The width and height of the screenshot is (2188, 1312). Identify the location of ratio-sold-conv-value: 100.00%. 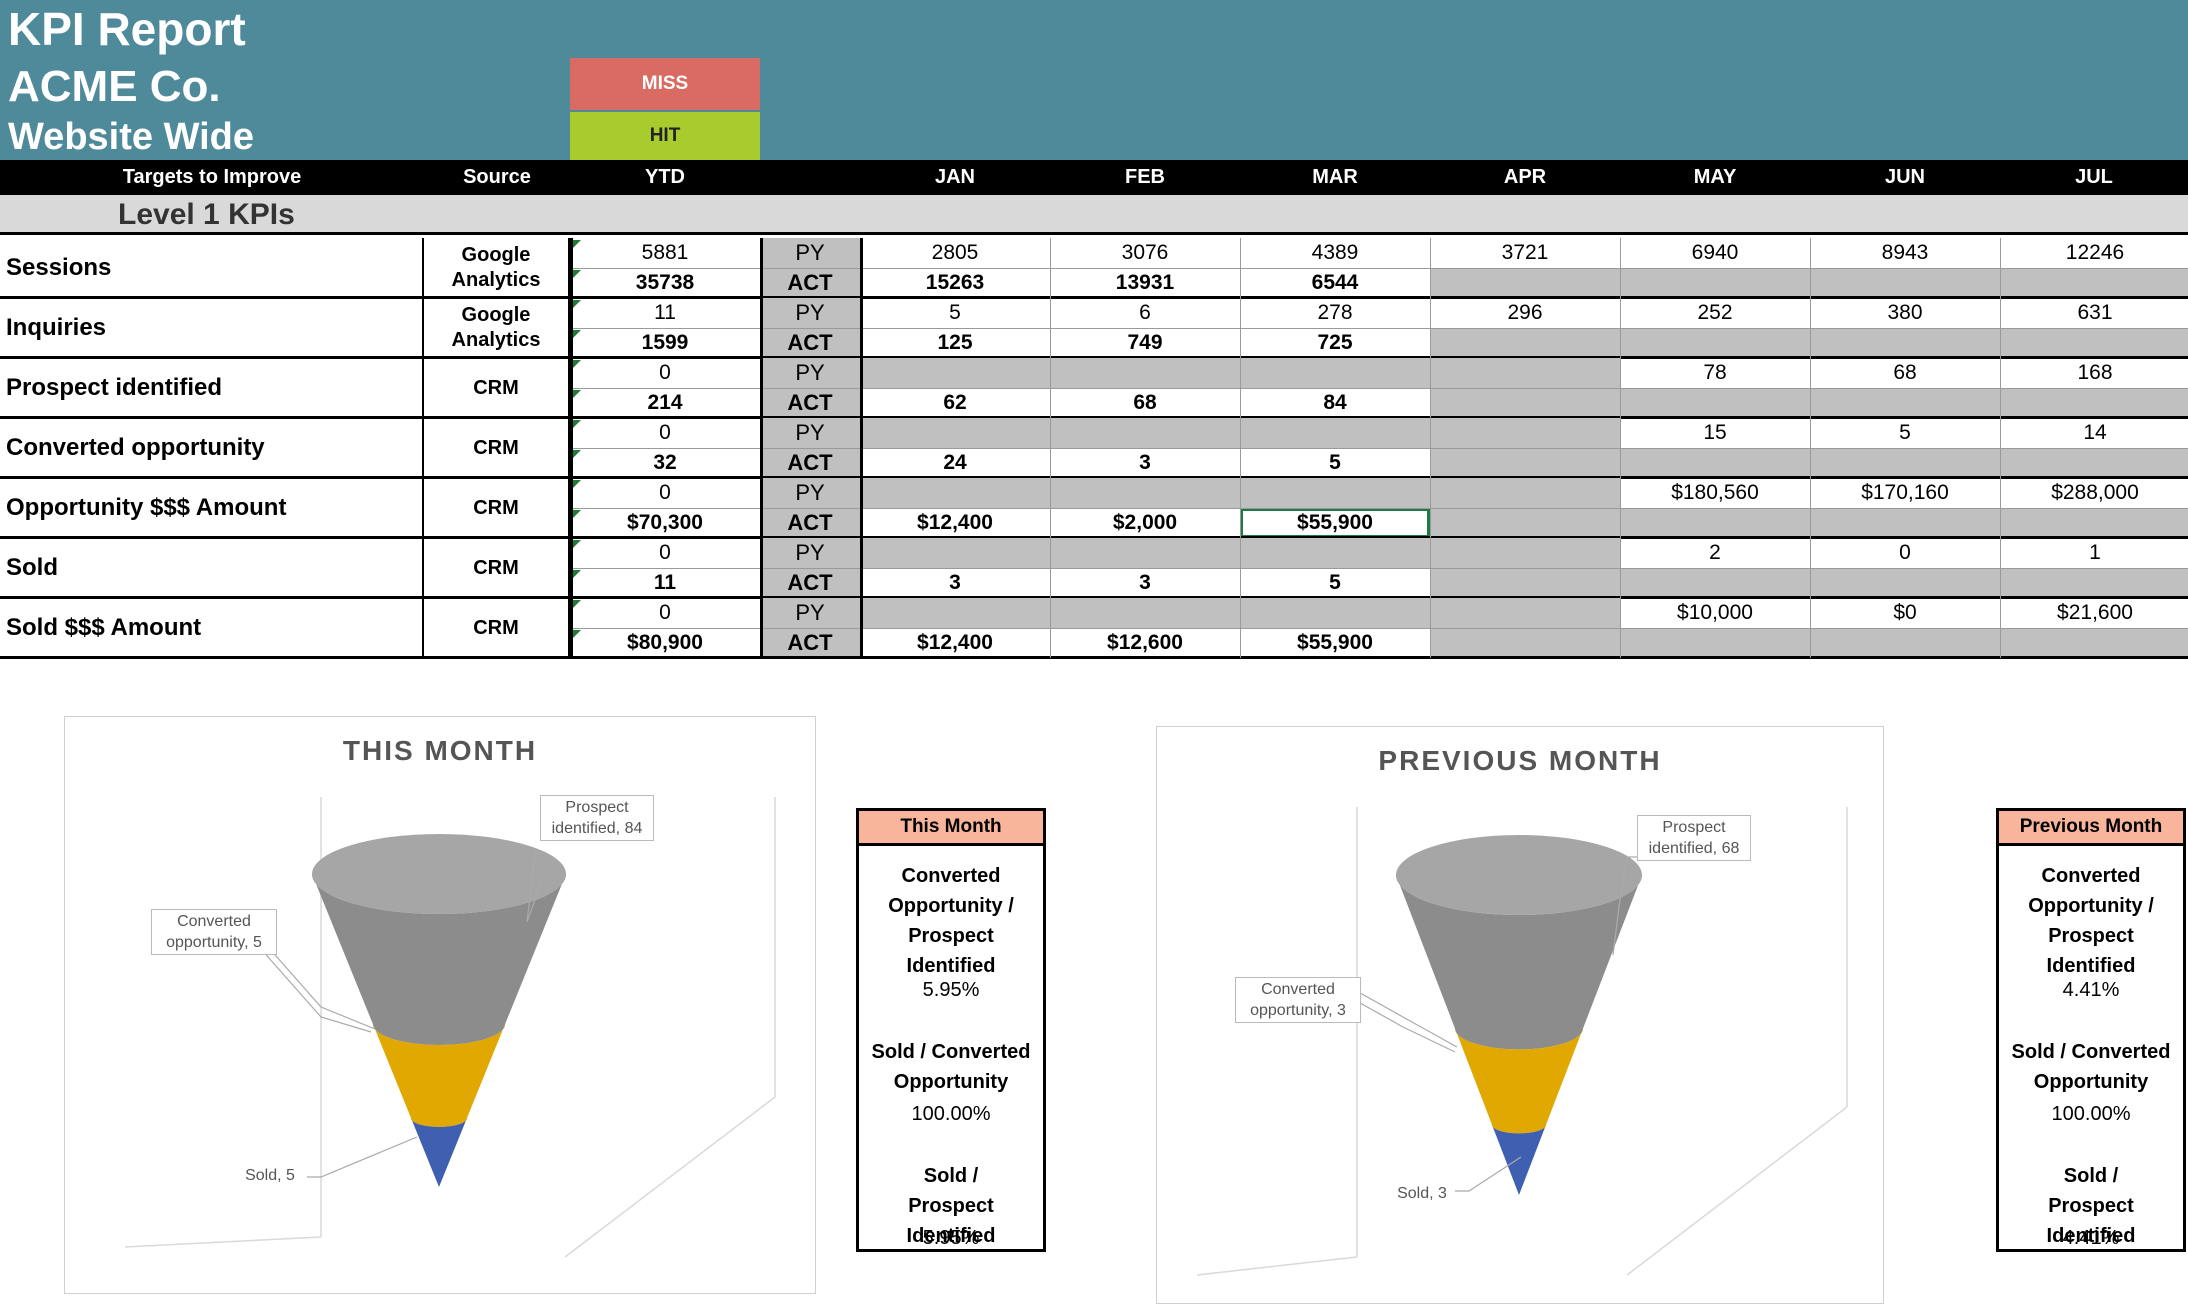
(951, 1114).